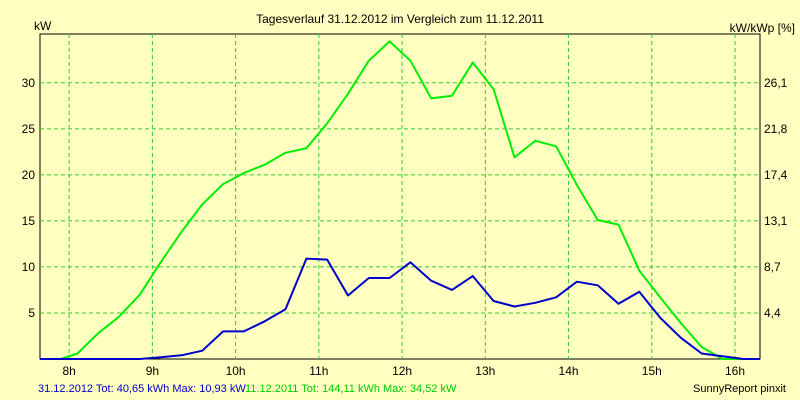 This screenshot has height=400, width=800. I want to click on x-tick-label: 12h, so click(402, 371).